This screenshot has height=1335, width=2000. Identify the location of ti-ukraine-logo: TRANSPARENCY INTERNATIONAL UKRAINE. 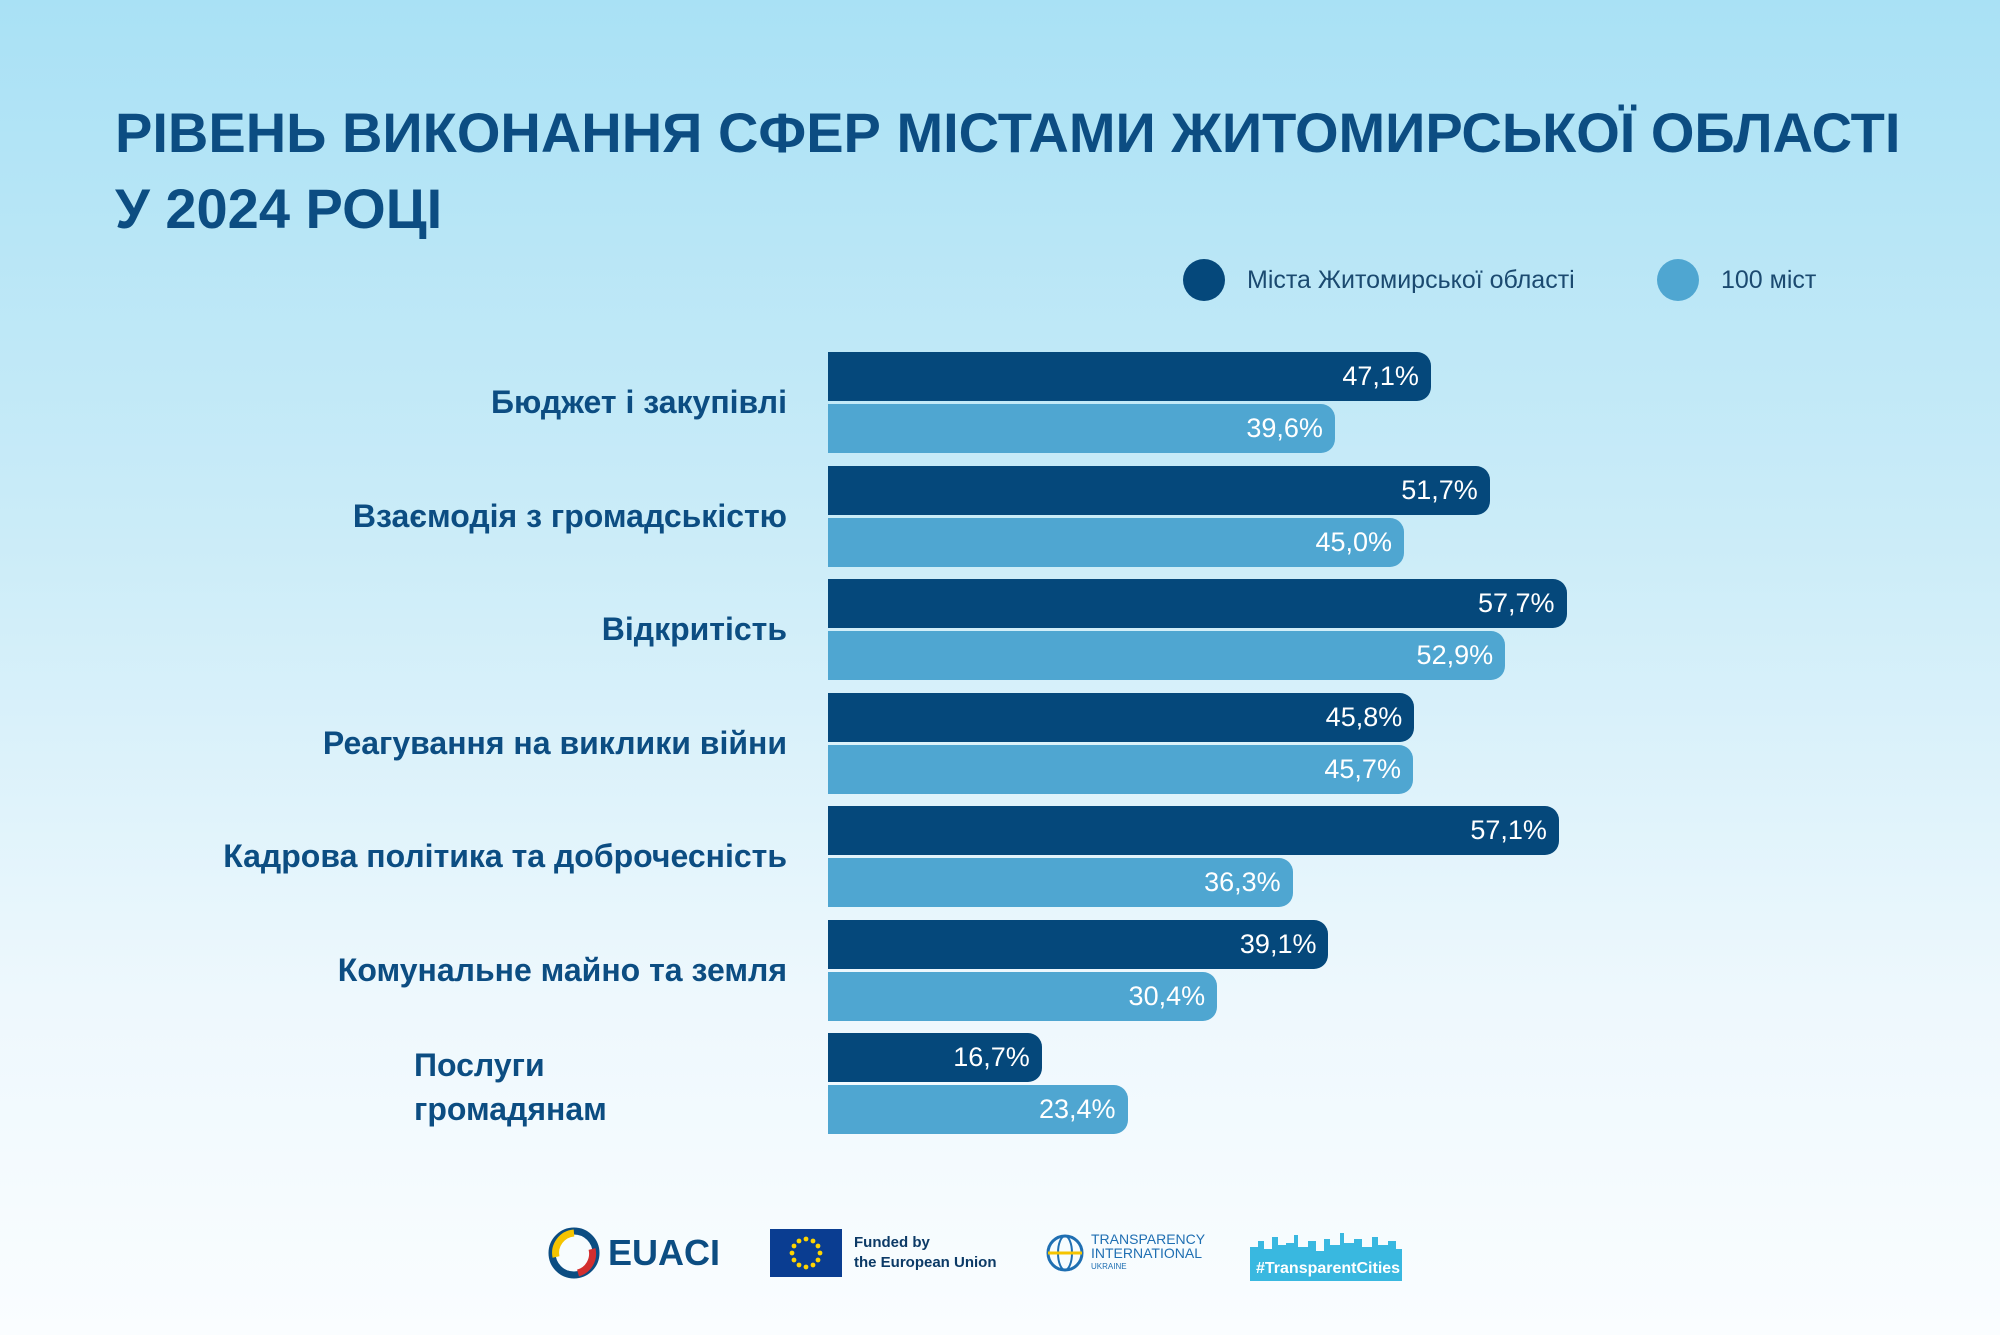
(1125, 1253).